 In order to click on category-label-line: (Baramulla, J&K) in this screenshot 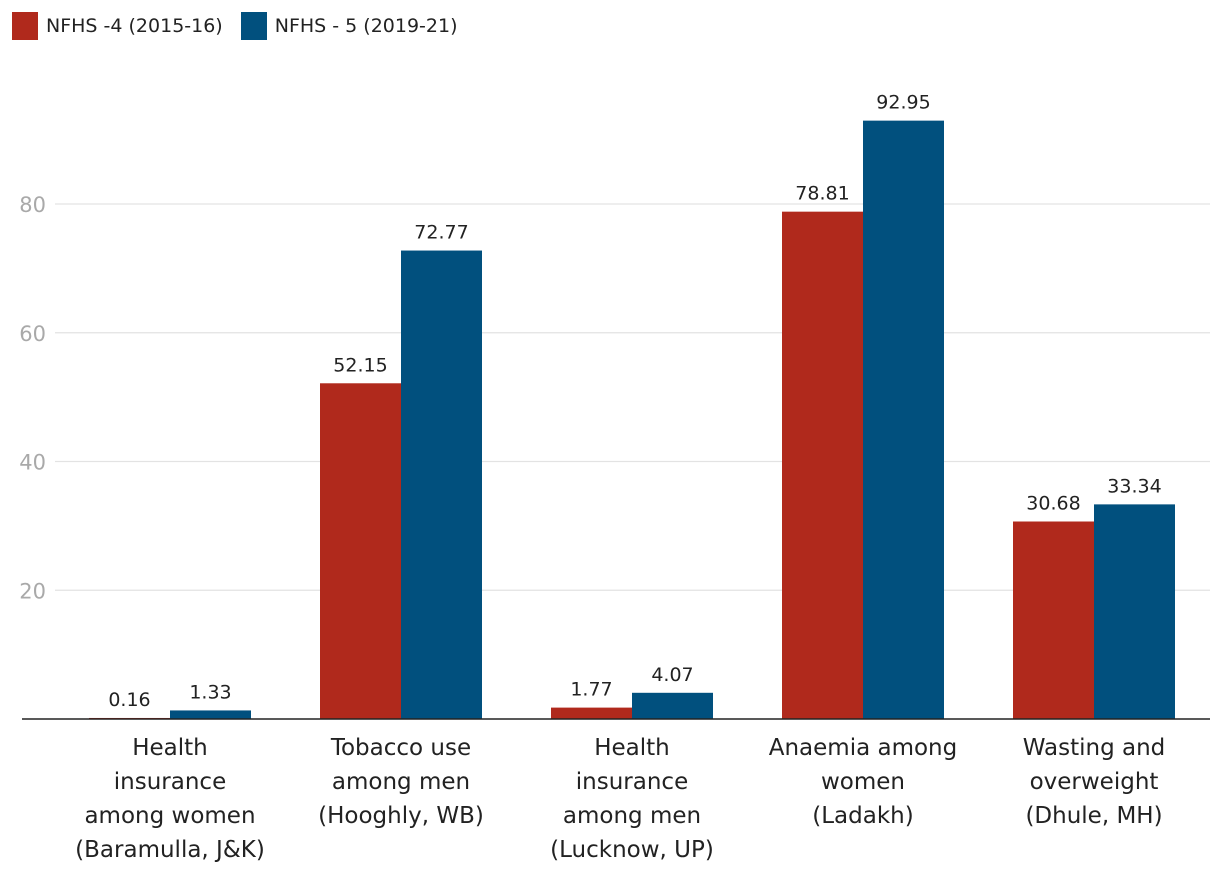, I will do `click(170, 850)`.